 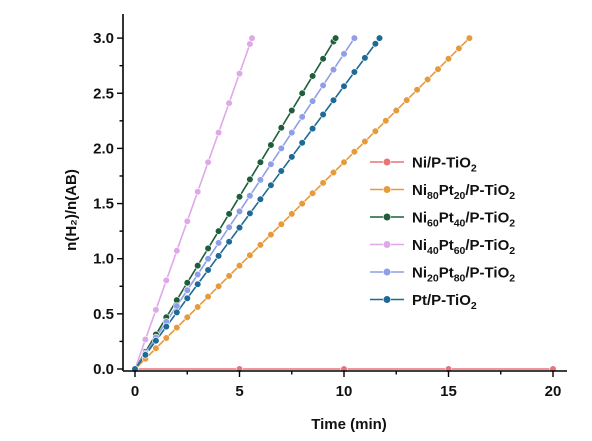 I want to click on x-tick-label: 15, so click(x=448, y=391).